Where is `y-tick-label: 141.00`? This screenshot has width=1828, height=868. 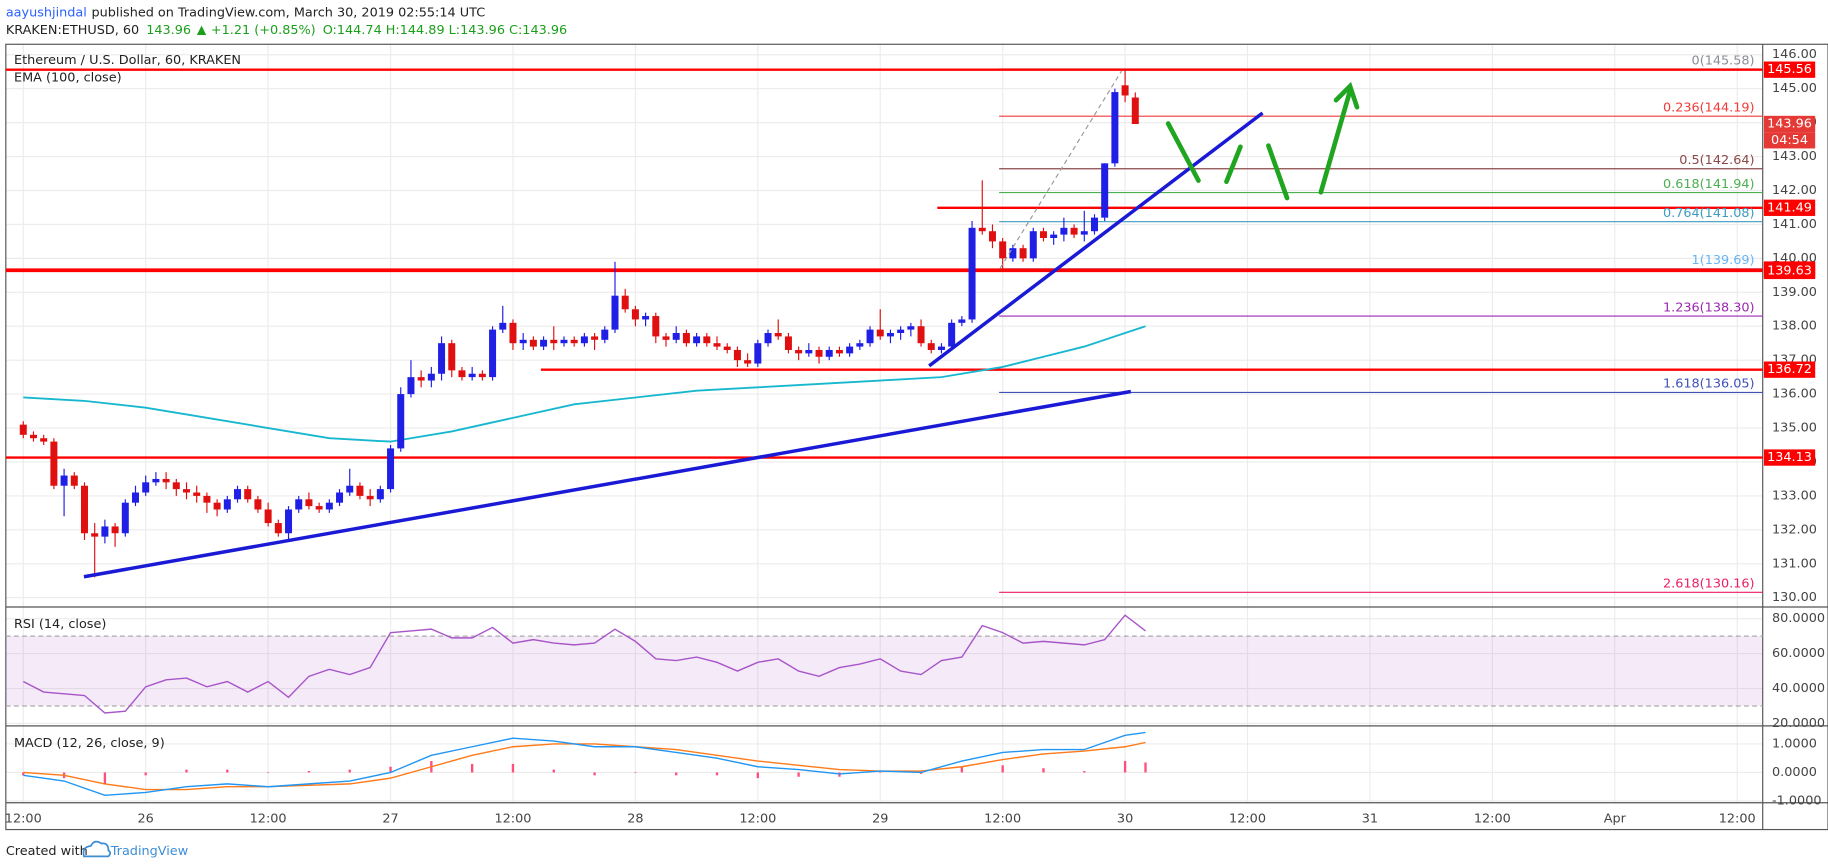
y-tick-label: 141.00 is located at coordinates (1794, 224).